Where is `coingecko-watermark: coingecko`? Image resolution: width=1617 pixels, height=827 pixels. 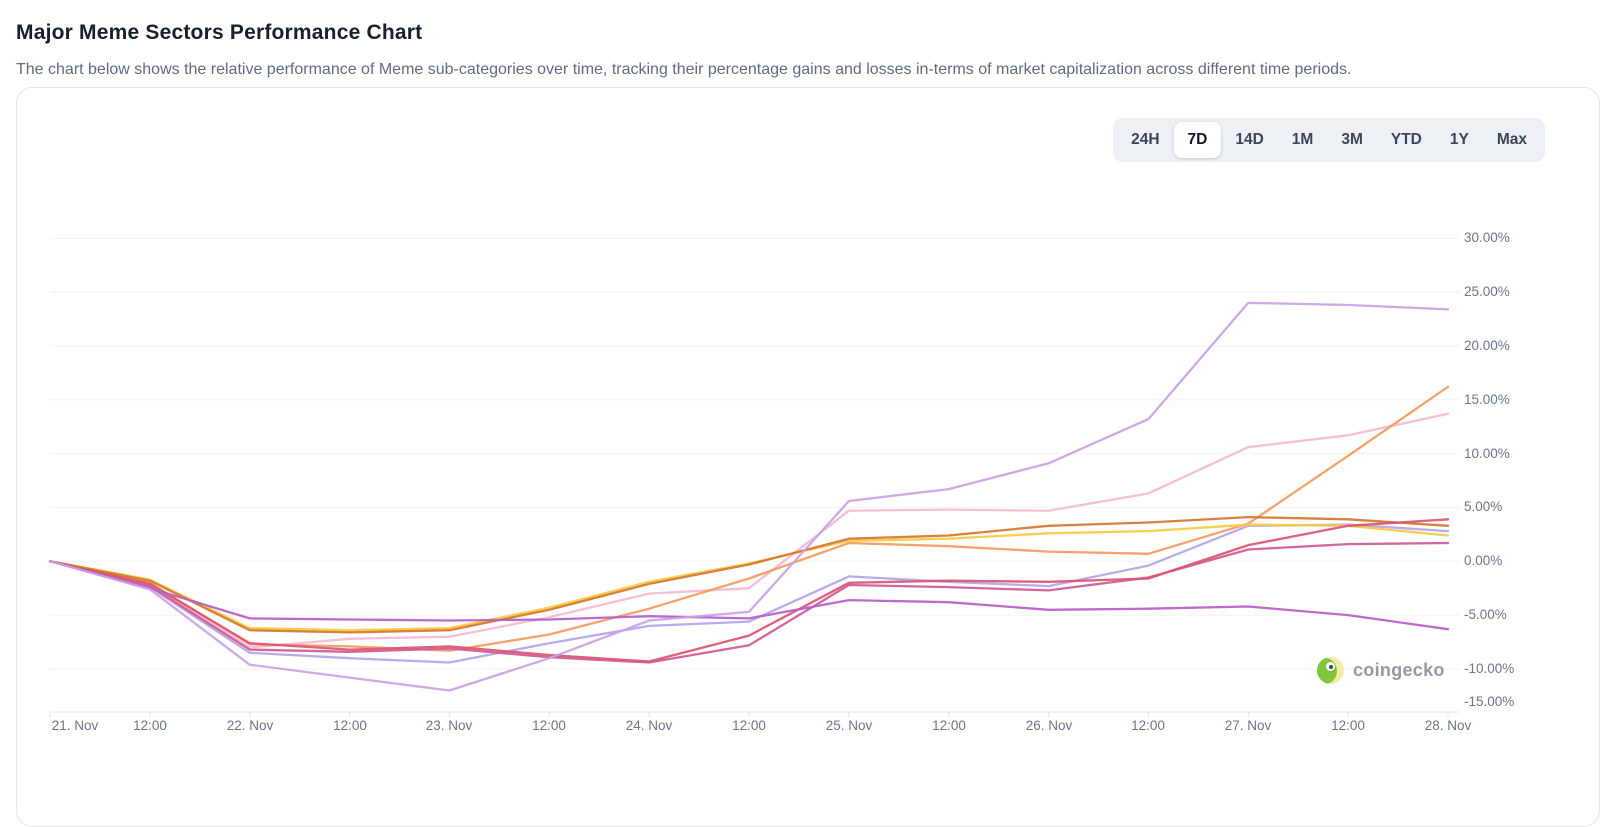 coingecko-watermark: coingecko is located at coordinates (1381, 670).